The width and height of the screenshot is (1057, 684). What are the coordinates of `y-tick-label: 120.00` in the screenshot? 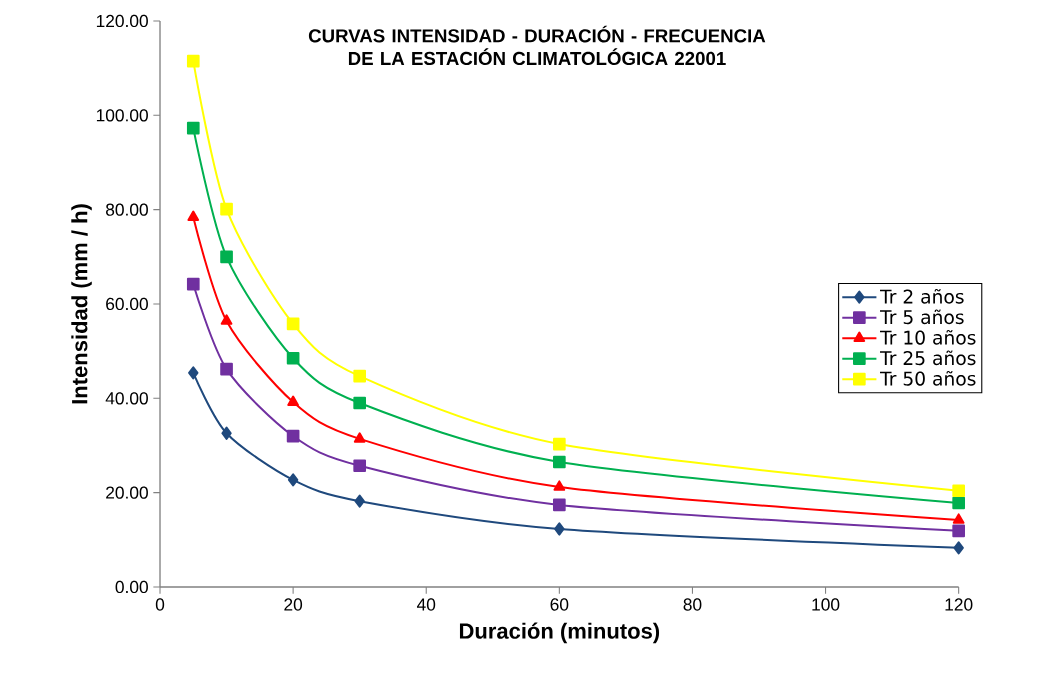 It's located at (122, 21).